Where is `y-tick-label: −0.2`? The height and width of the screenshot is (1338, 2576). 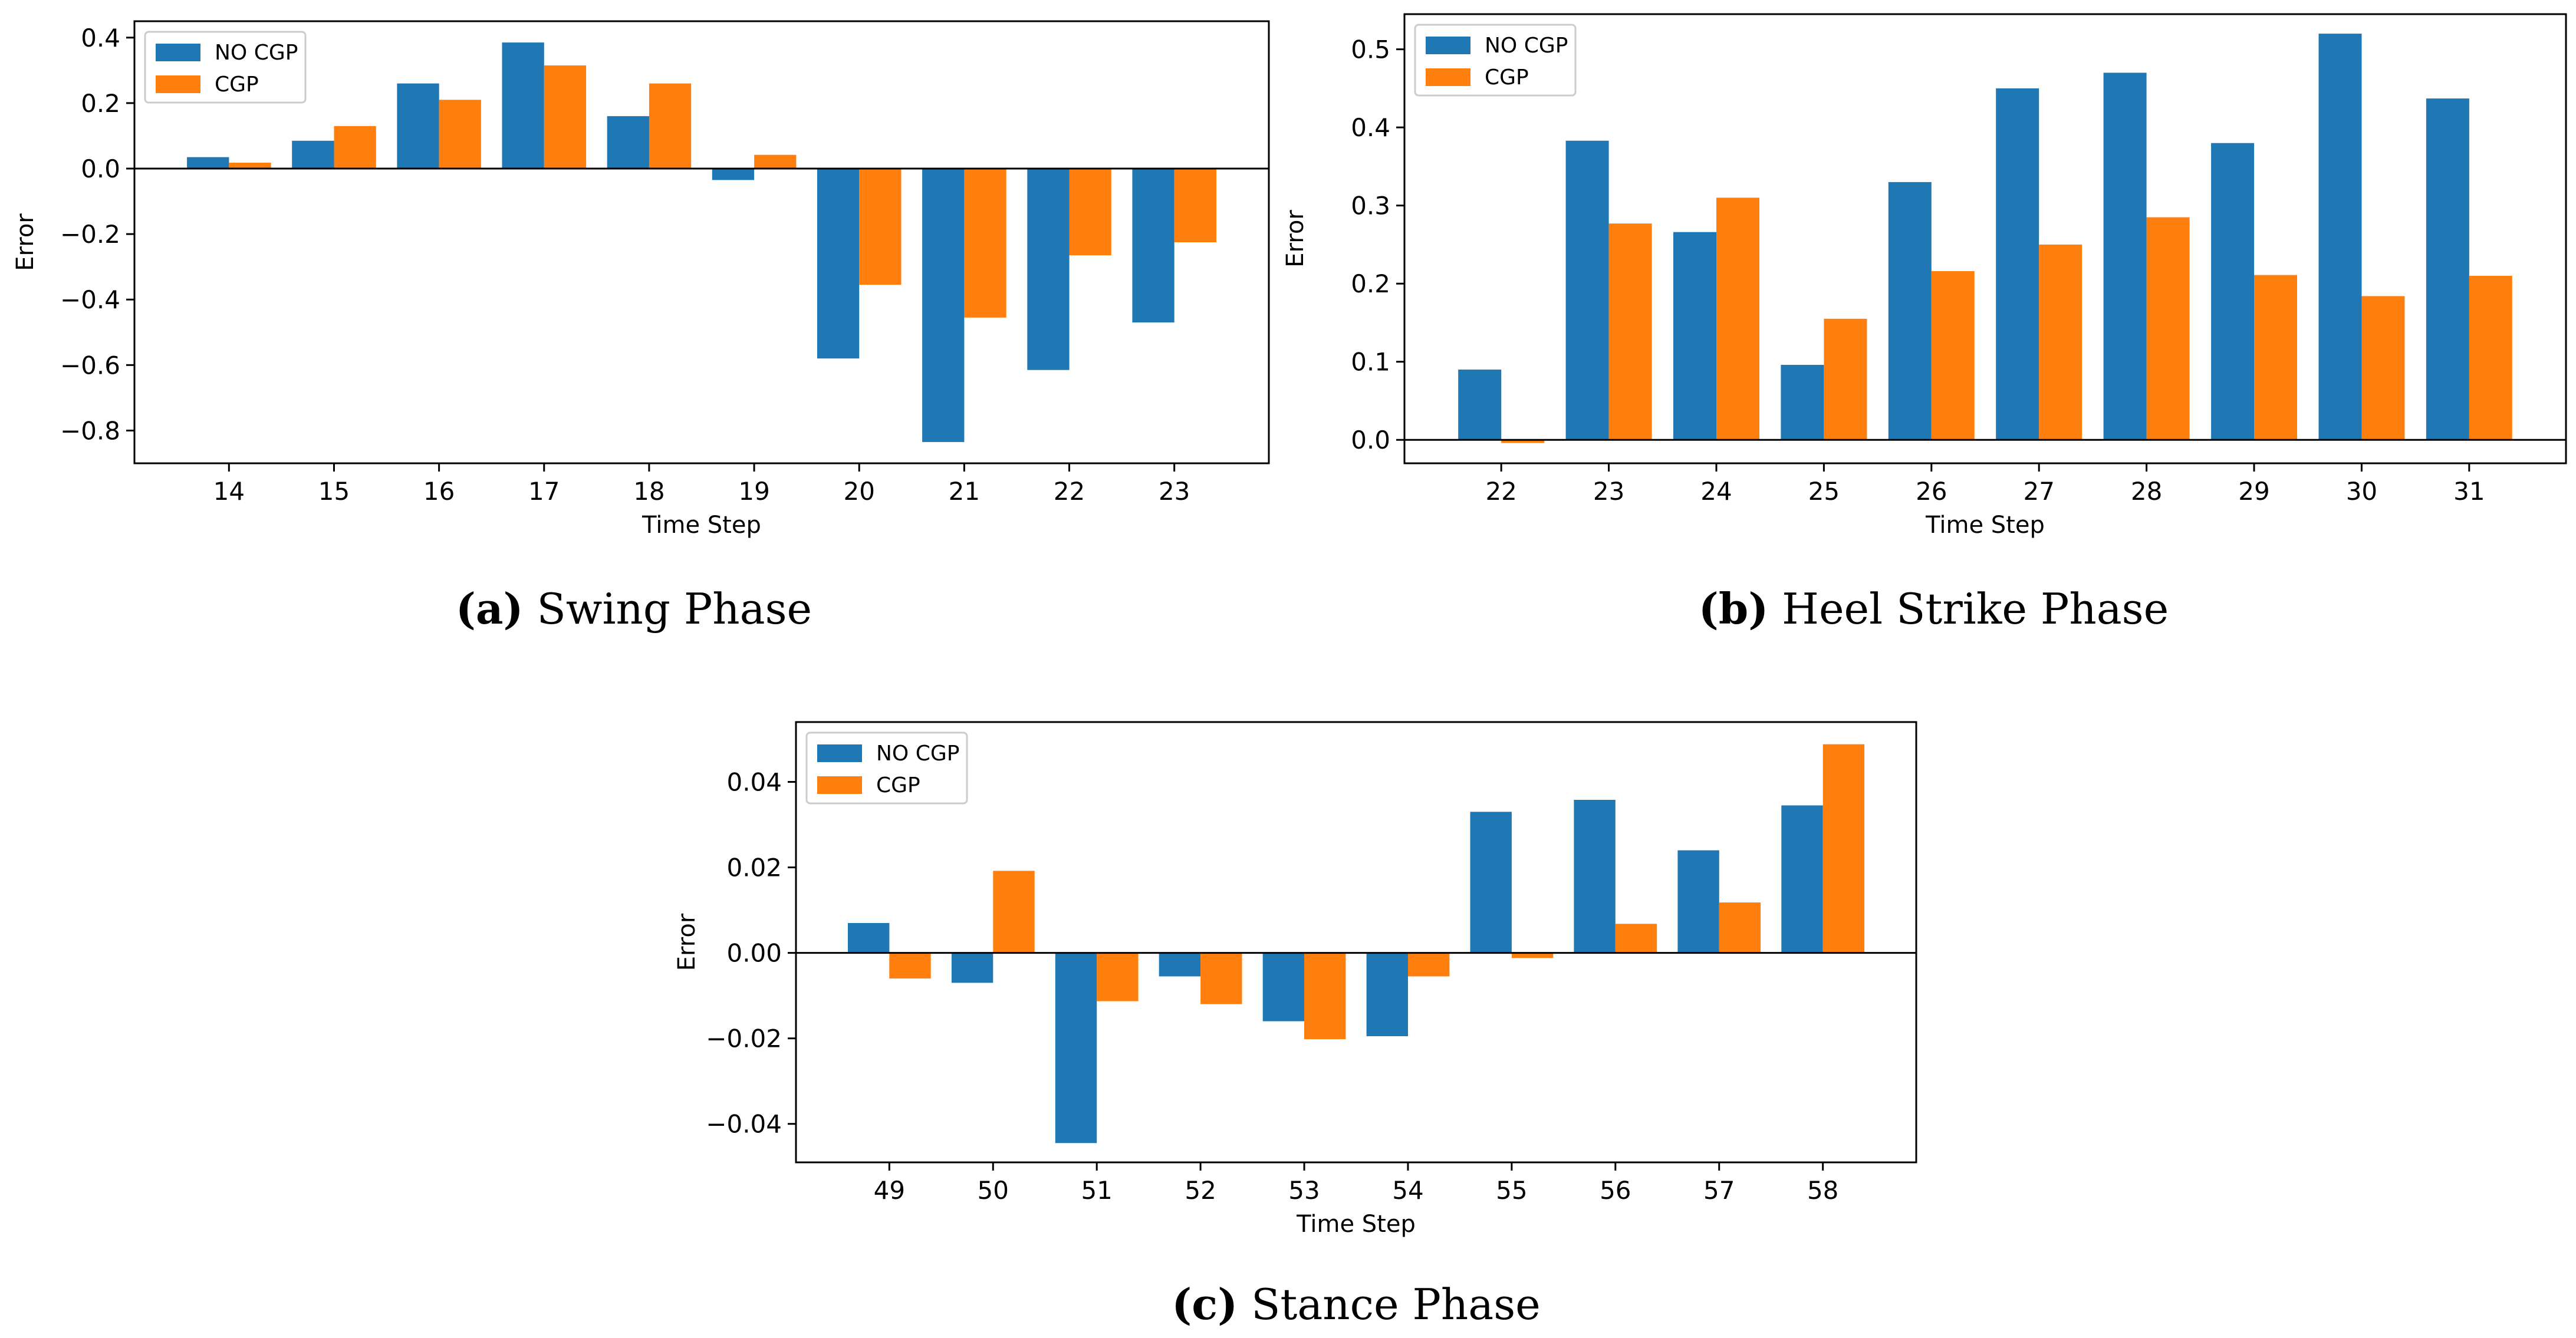 y-tick-label: −0.2 is located at coordinates (90, 235).